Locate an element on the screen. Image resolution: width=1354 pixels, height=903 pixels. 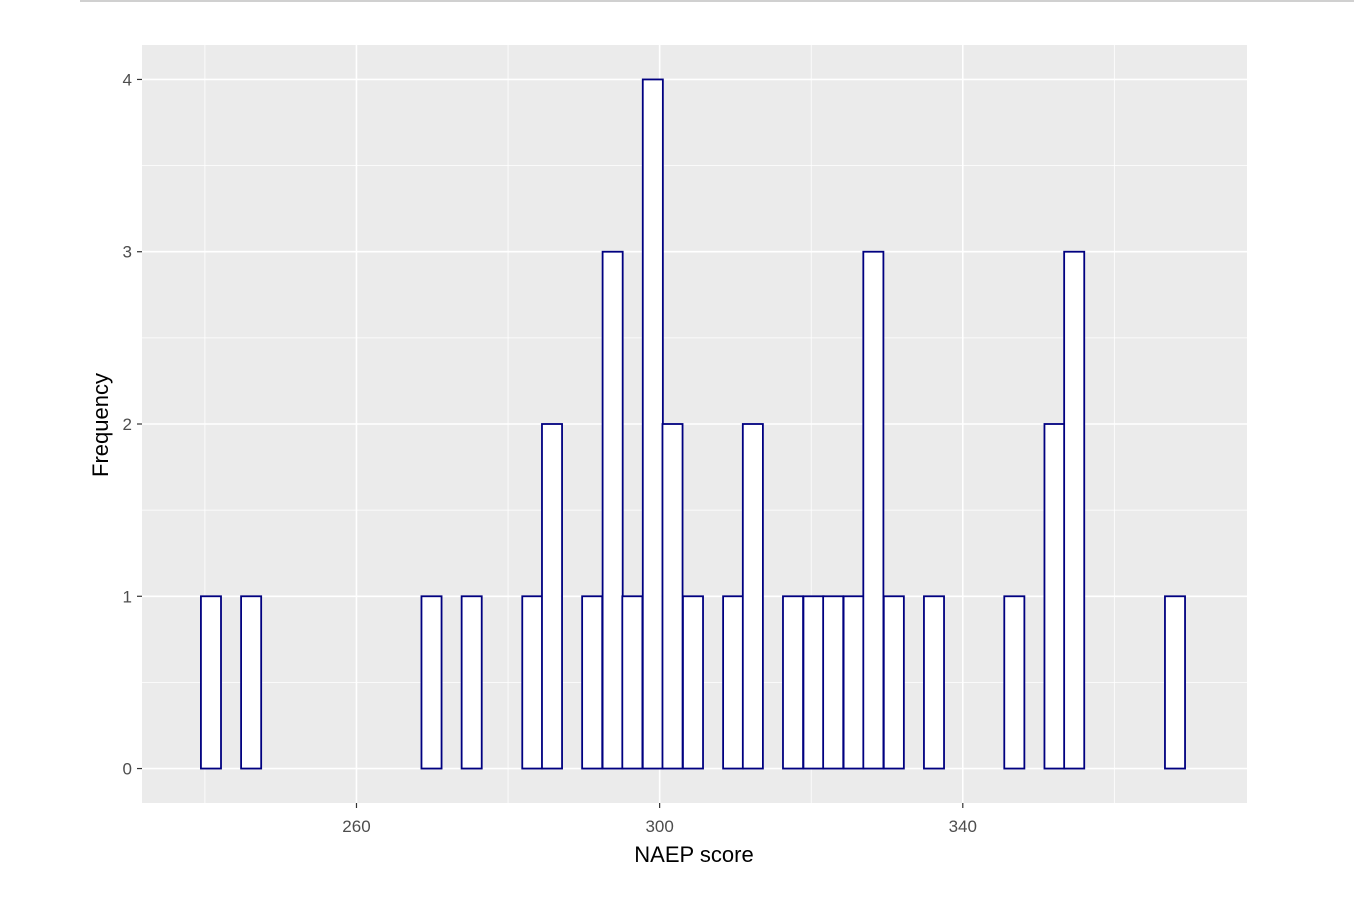
x-tick-label: 260 is located at coordinates (356, 826).